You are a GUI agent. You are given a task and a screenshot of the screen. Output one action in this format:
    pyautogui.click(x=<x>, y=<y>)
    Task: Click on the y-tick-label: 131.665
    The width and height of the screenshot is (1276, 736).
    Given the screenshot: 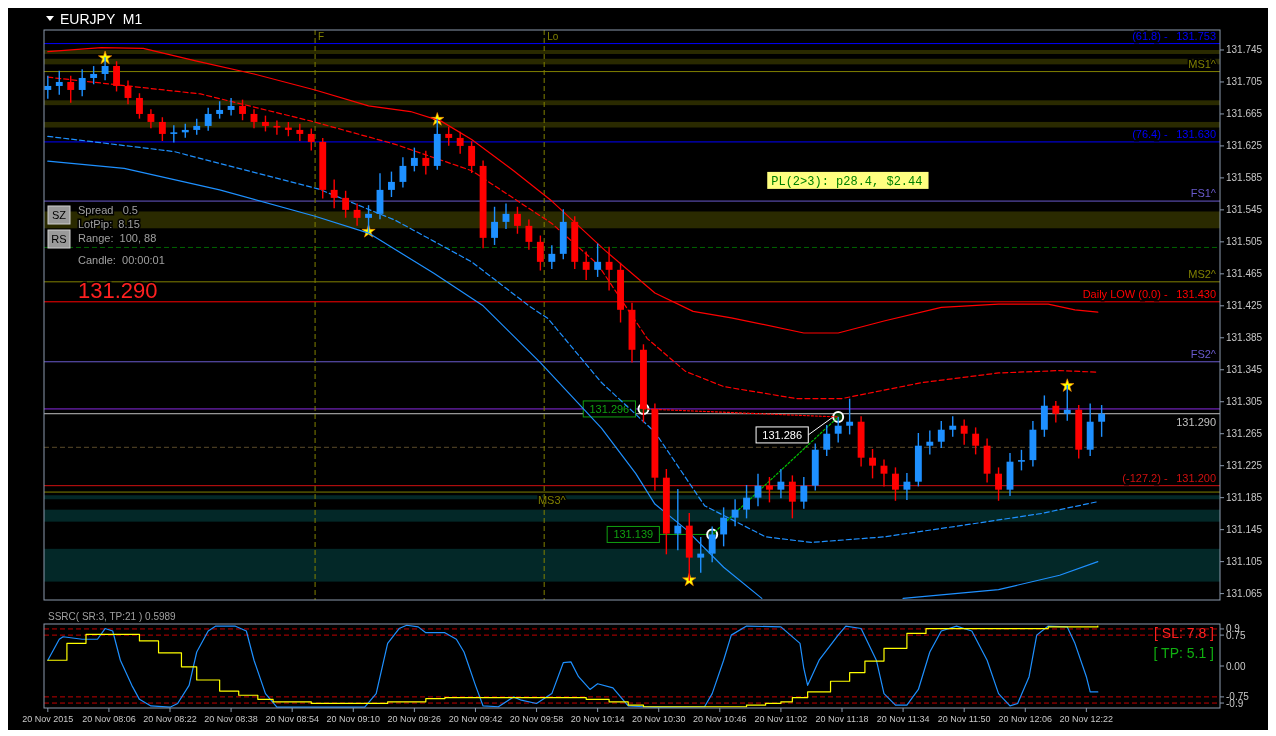 What is the action you would take?
    pyautogui.click(x=1244, y=114)
    